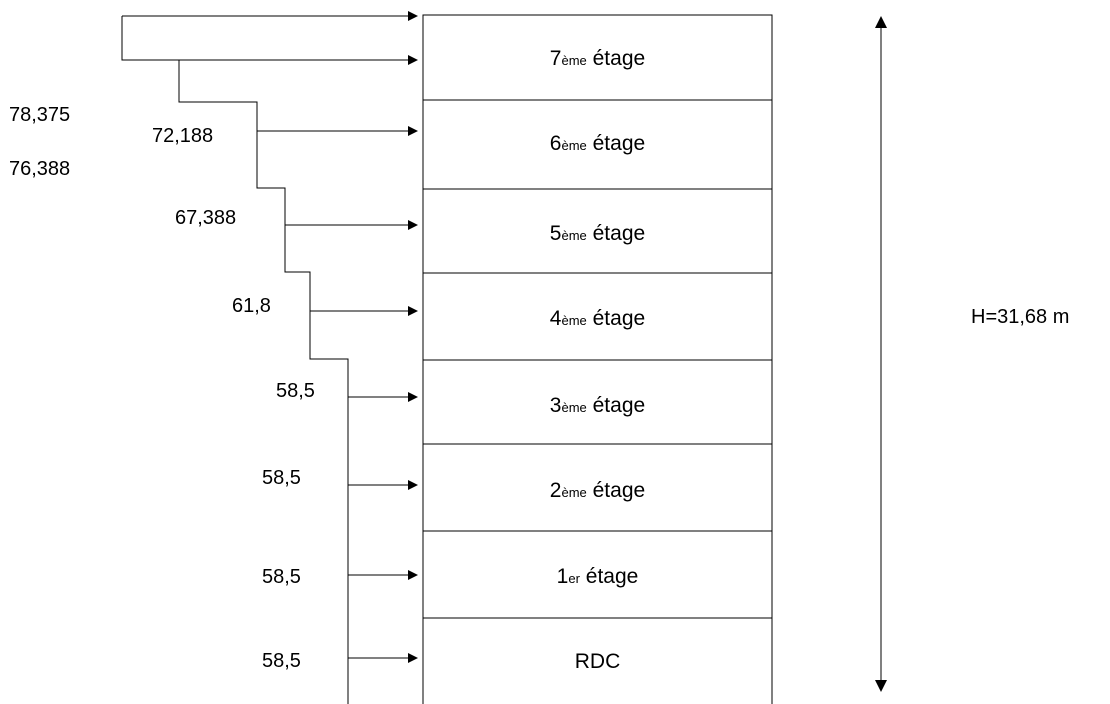 The image size is (1110, 704). What do you see at coordinates (1020, 317) in the screenshot?
I see `height-label: H=31,68 m` at bounding box center [1020, 317].